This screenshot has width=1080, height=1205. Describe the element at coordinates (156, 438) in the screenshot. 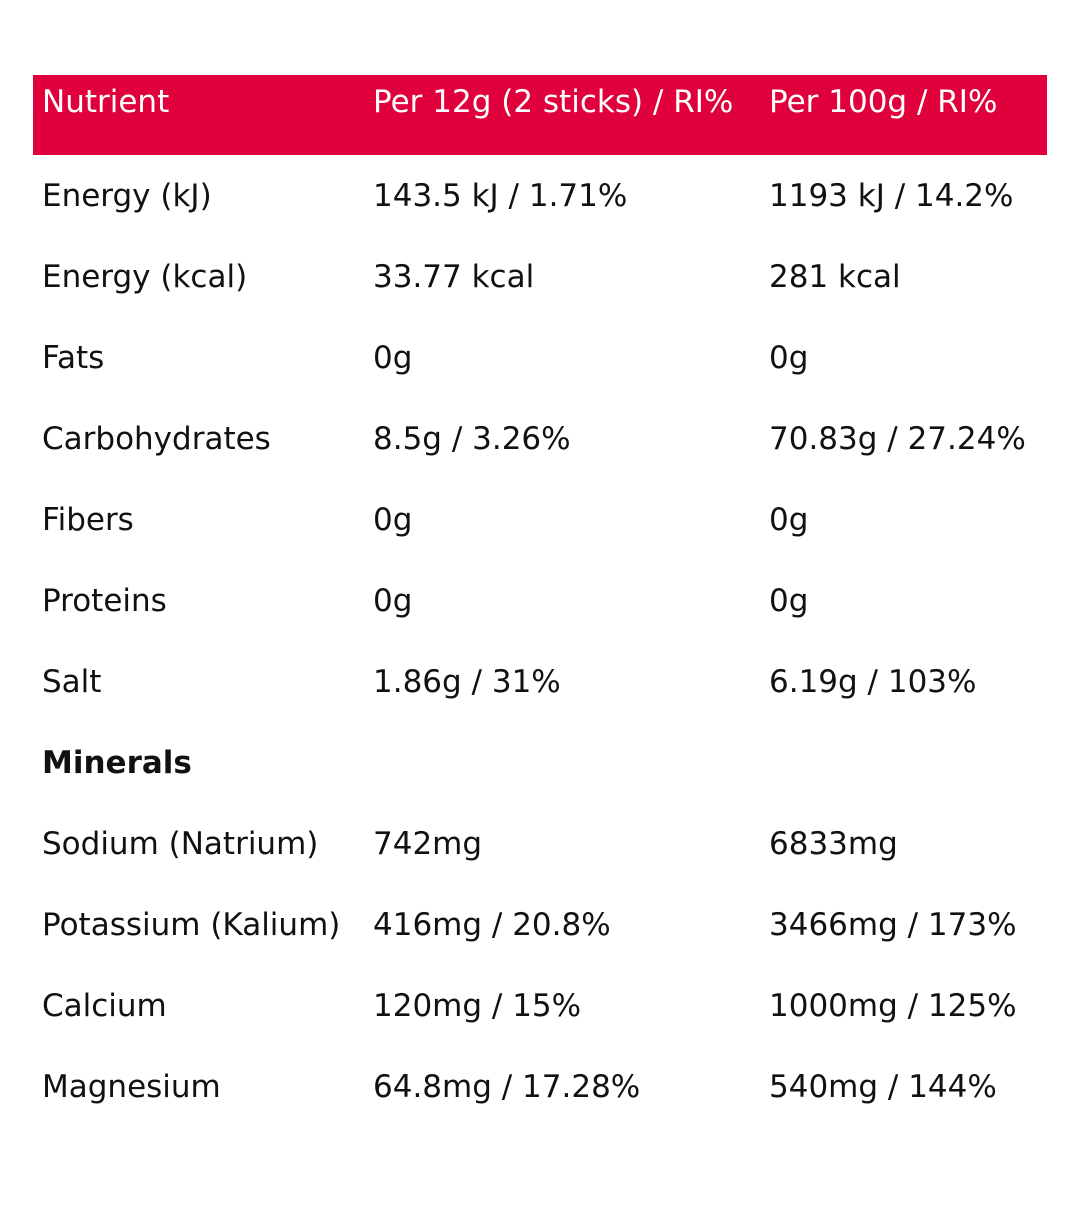

I see `table-cell: Carbohydrates` at that location.